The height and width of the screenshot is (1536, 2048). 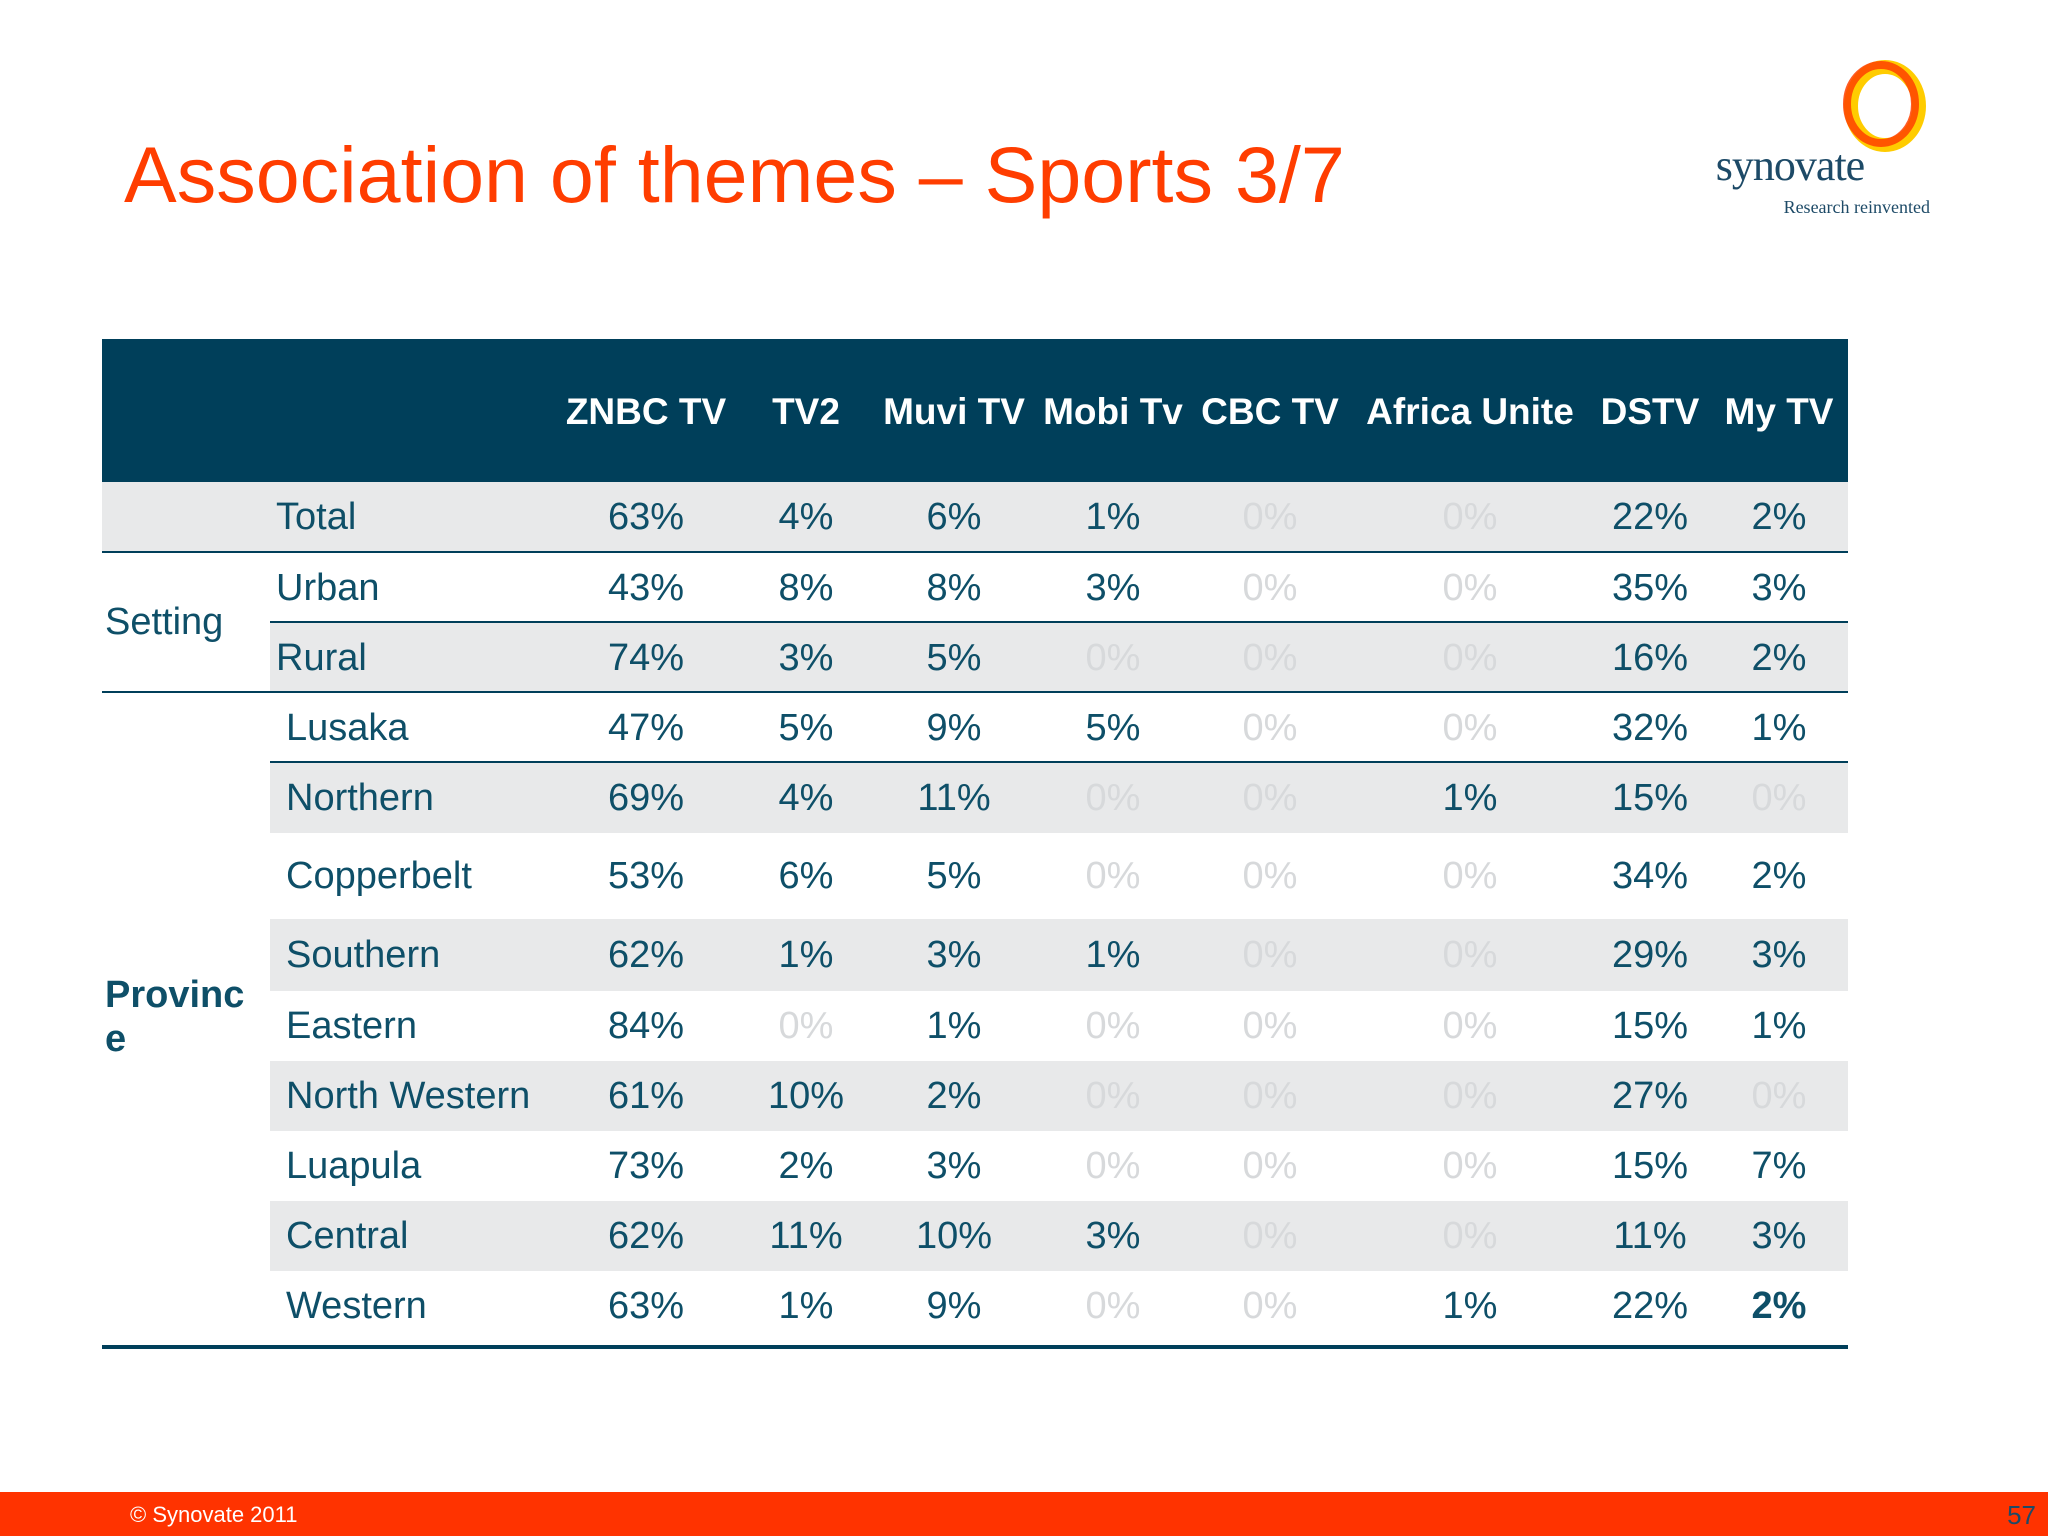 I want to click on table-cell: 27%, so click(x=1650, y=1096).